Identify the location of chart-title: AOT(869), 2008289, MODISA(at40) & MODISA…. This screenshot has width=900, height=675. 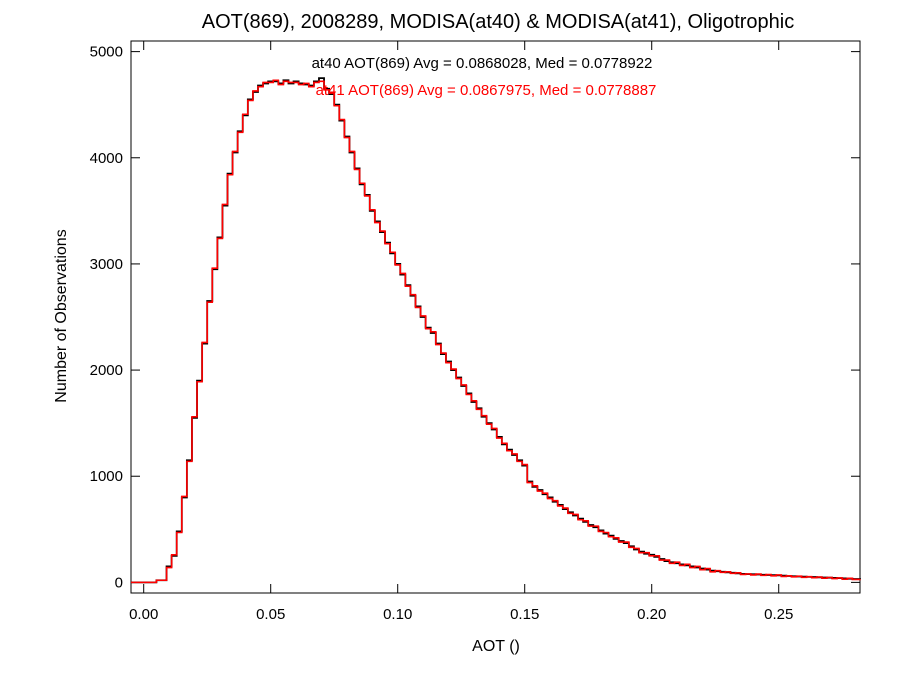
(498, 22).